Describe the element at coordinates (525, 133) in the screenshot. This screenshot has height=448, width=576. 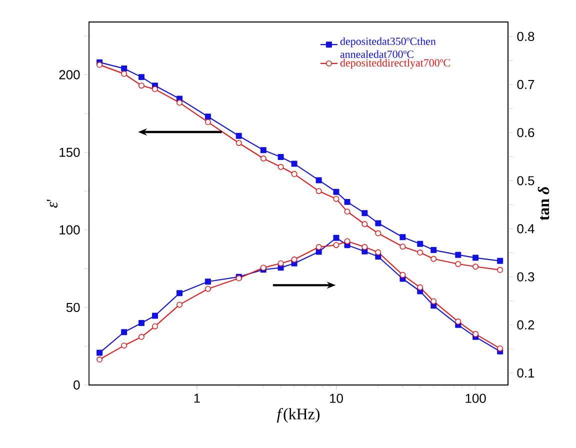
I see `y2-tick-label: 0.6` at that location.